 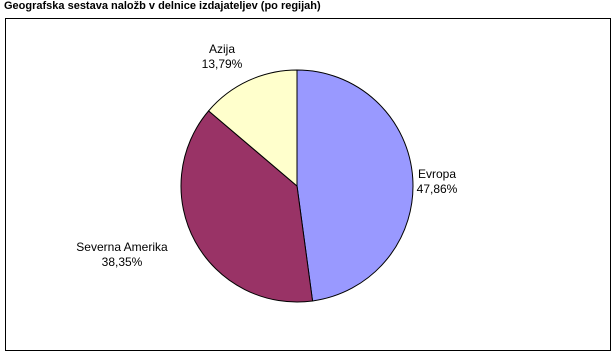 I want to click on slice-label: Severna Amerika, so click(x=122, y=247).